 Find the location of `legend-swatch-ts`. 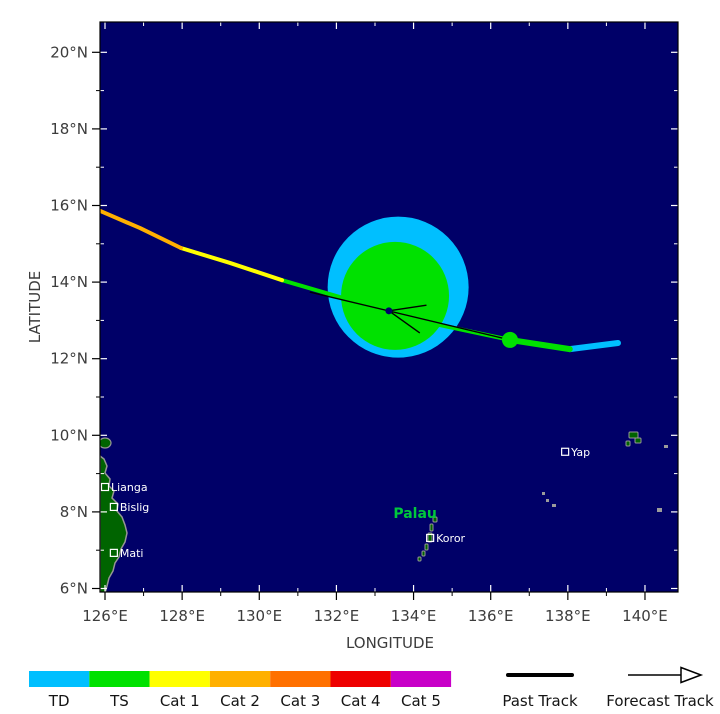

legend-swatch-ts is located at coordinates (119, 679).